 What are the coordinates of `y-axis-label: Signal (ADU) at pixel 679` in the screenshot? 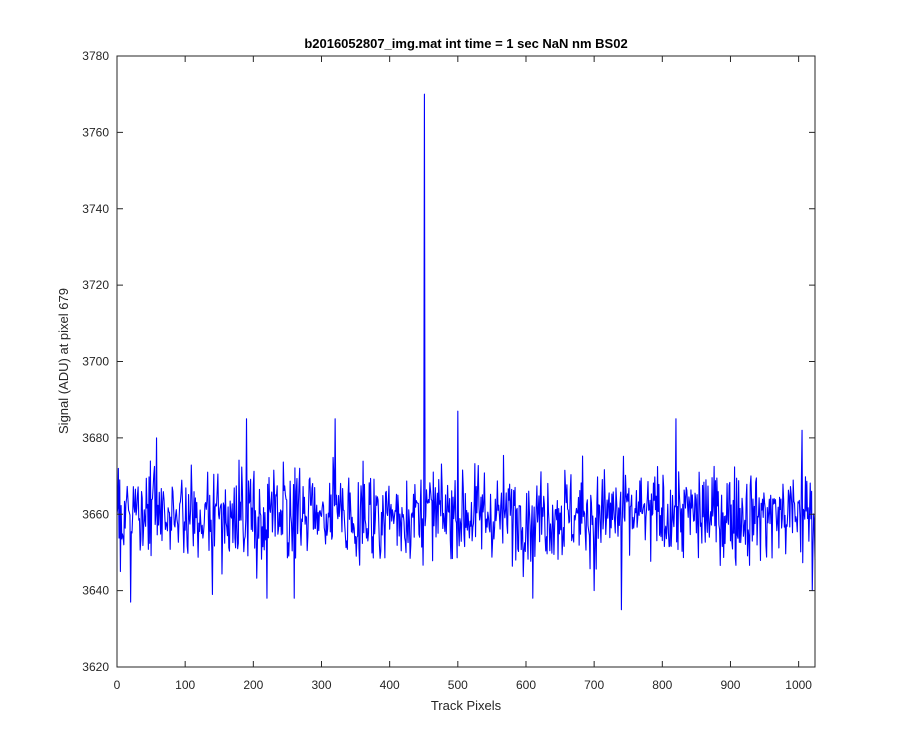 It's located at (63, 361).